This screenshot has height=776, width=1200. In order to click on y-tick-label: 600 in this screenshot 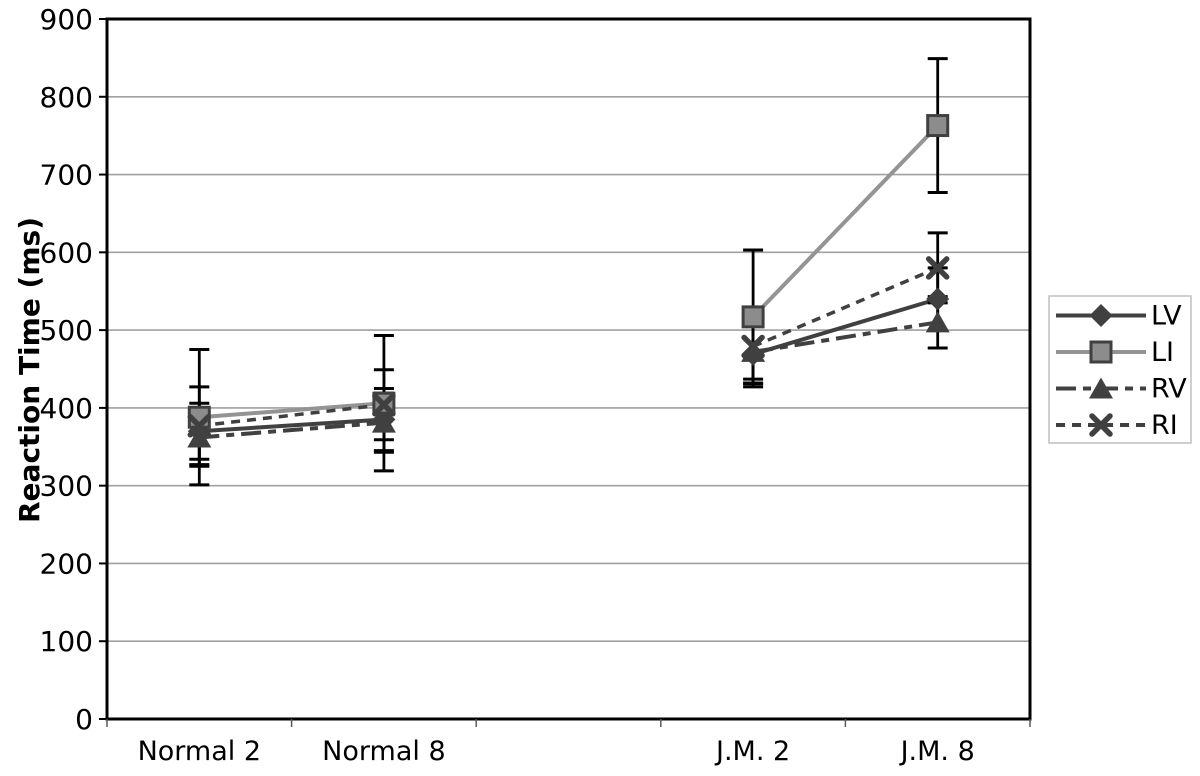, I will do `click(66, 252)`.